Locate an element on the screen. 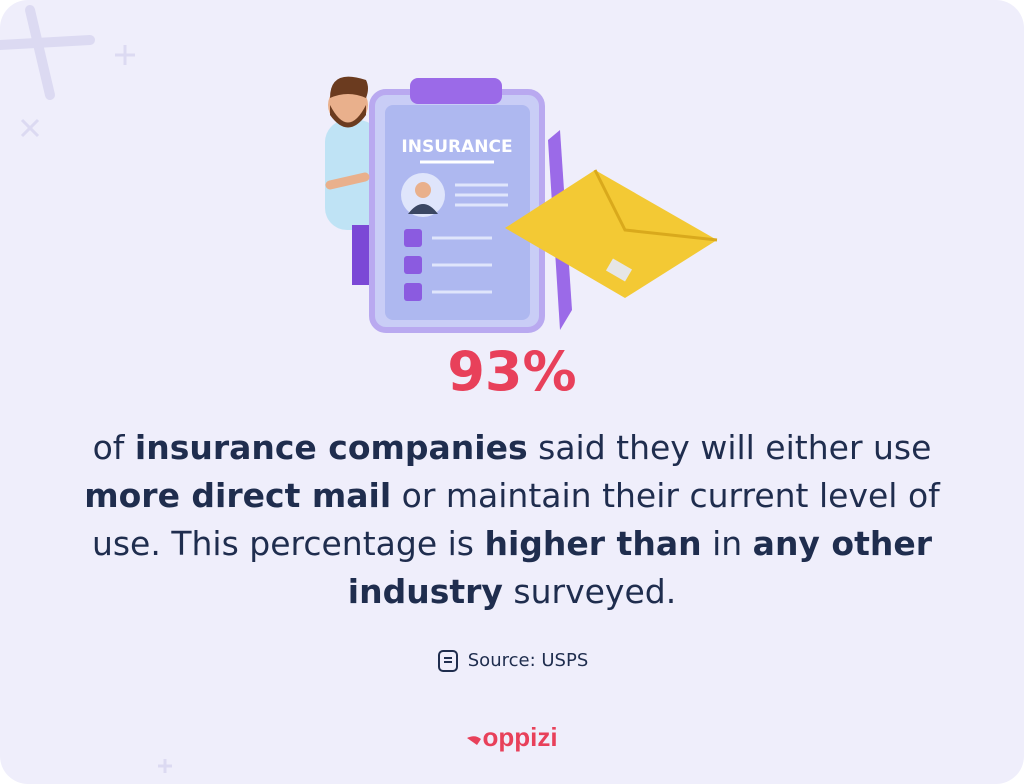 This screenshot has width=1024, height=784. person-legs is located at coordinates (363, 255).